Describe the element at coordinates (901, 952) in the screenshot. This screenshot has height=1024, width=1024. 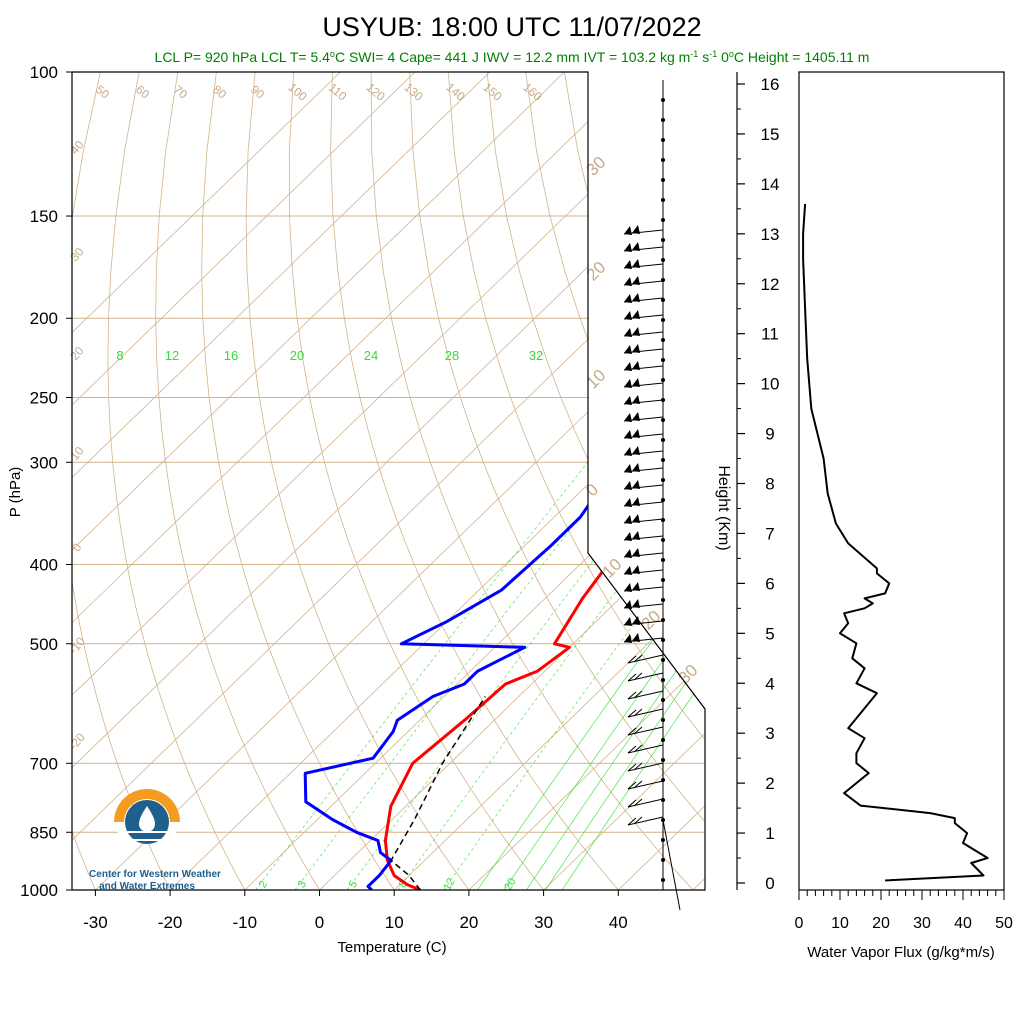
I see `flux-axis-label: Water Vapor Flux (g/kg*m/s)` at that location.